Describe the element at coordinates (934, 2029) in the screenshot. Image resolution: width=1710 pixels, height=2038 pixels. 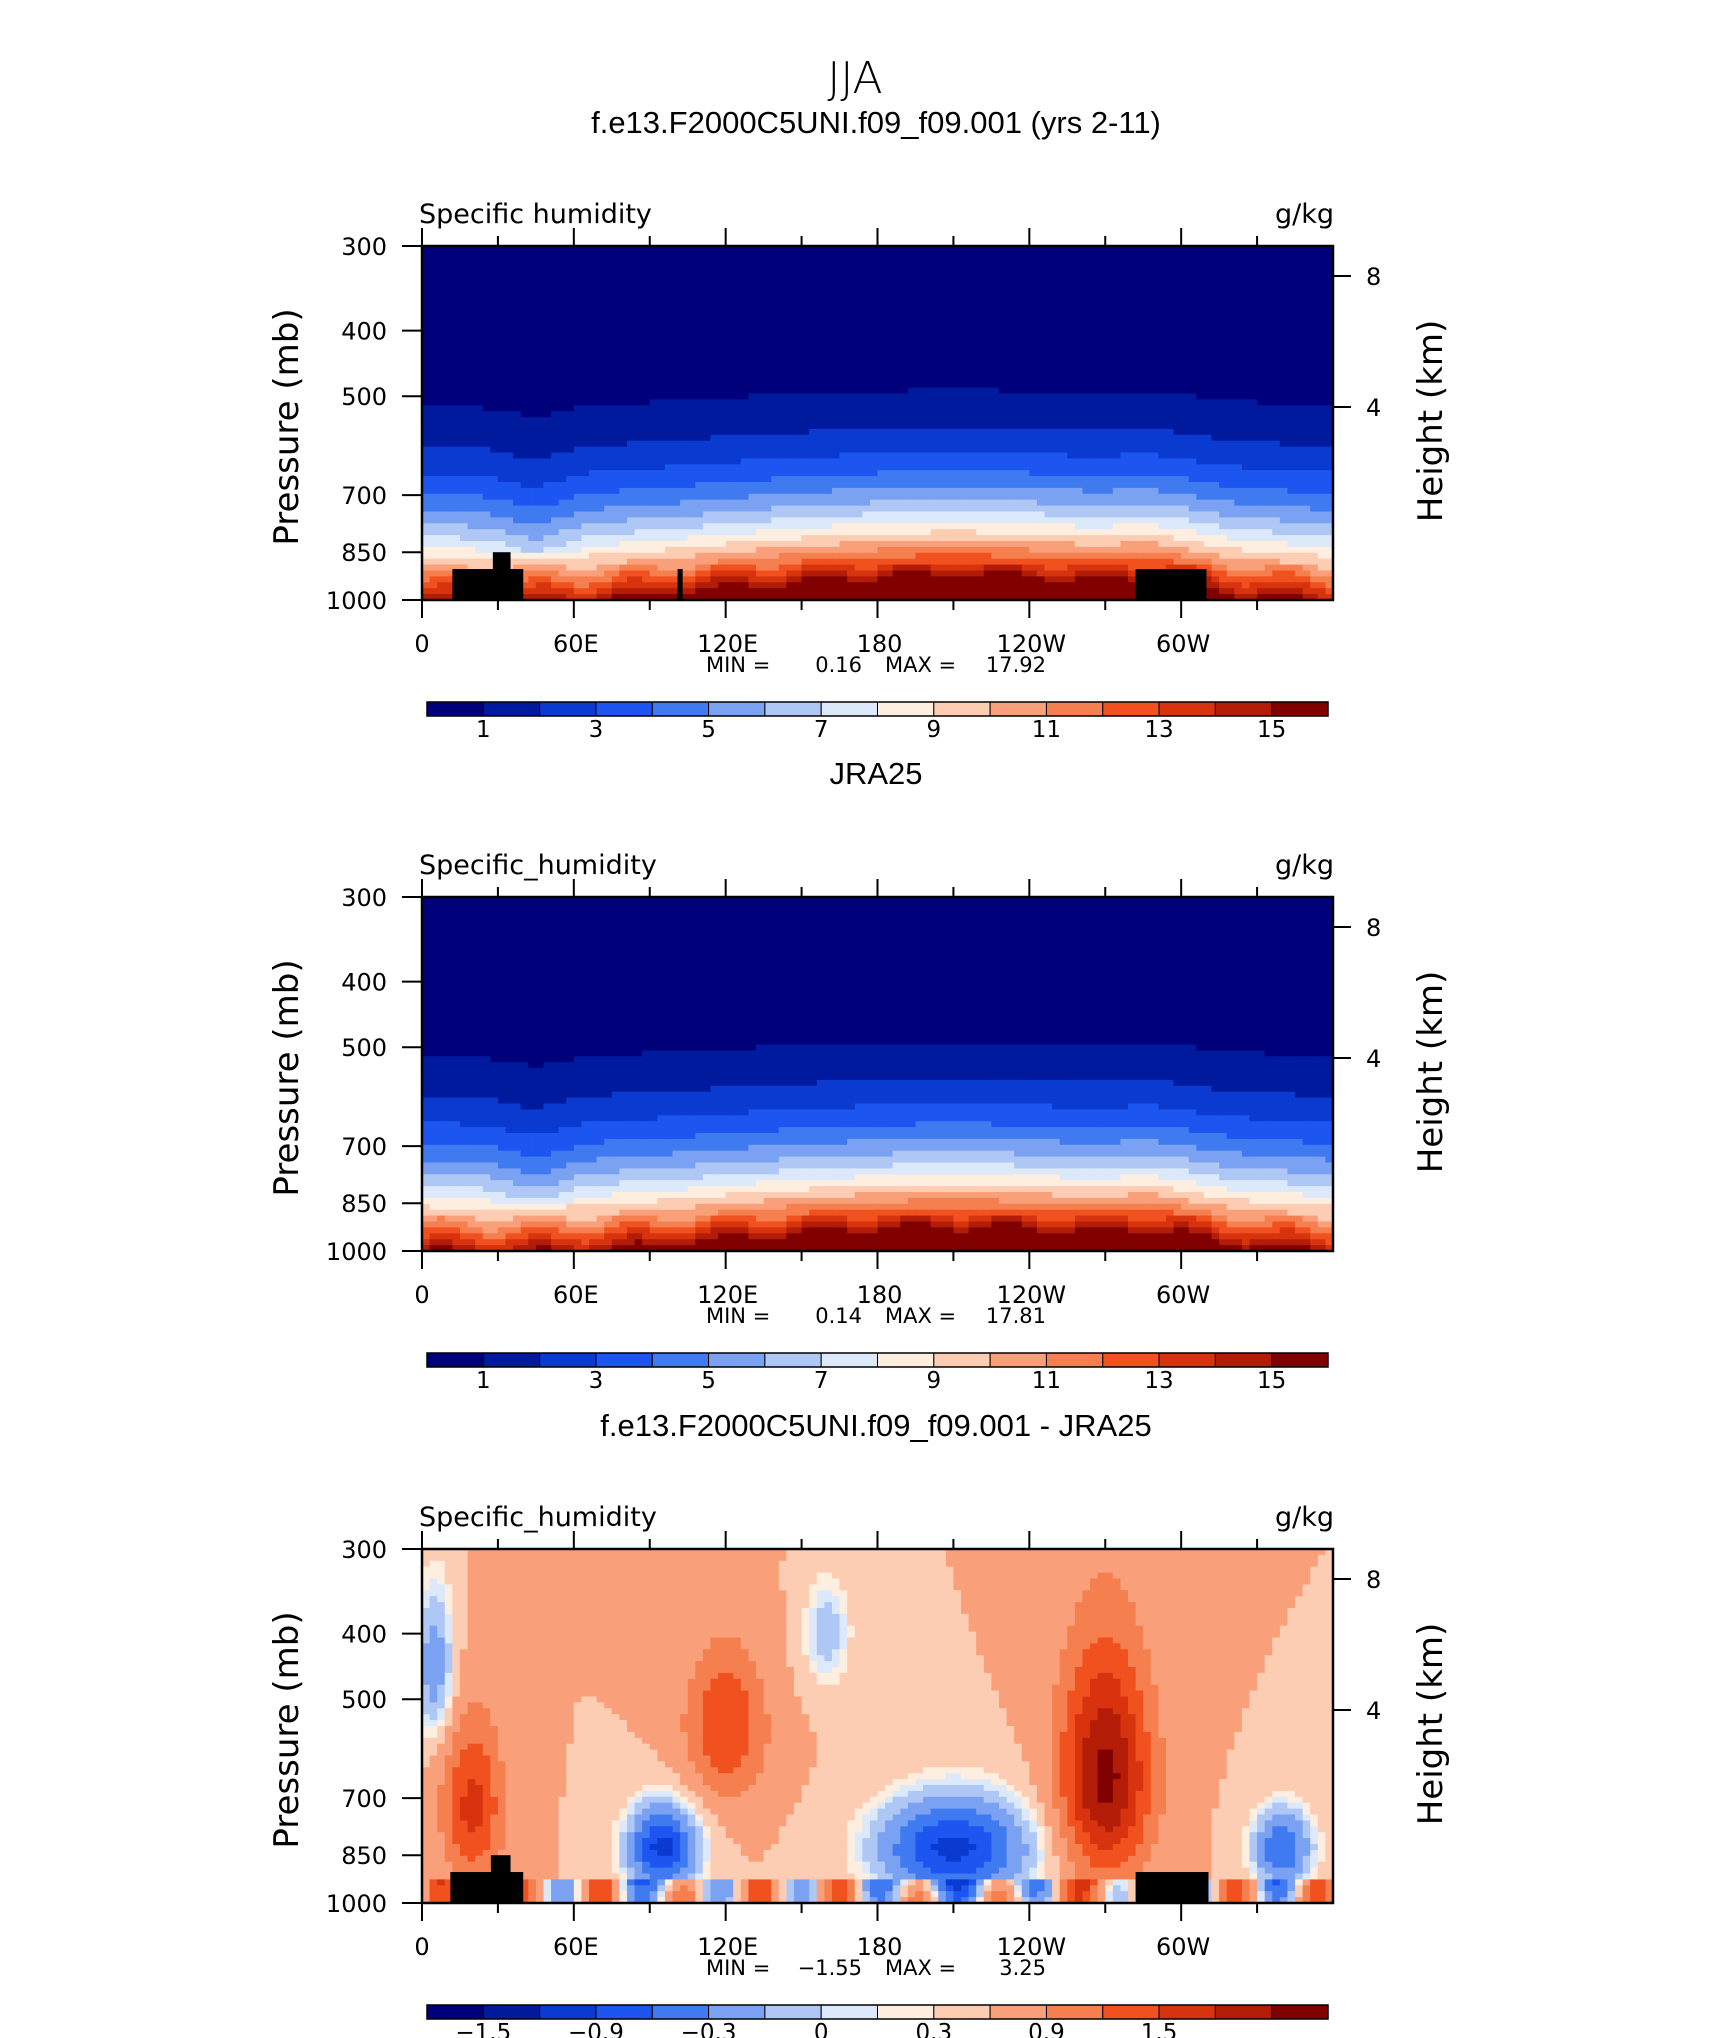
I see `colorbar-label: 0.3` at that location.